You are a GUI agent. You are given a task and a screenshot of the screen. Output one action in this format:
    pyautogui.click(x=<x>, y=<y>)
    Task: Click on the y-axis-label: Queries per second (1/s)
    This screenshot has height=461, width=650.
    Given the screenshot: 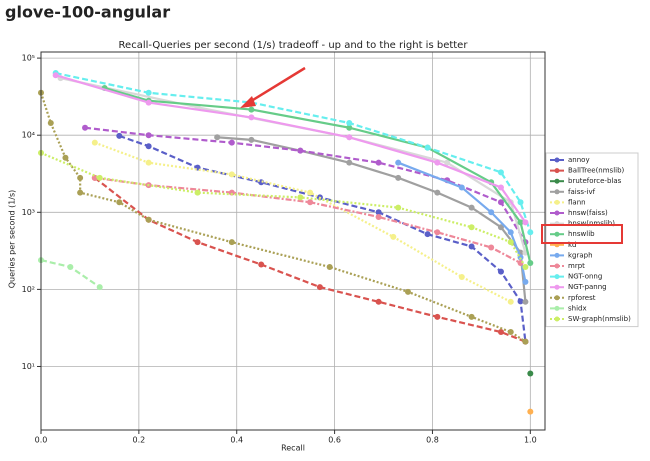 What is the action you would take?
    pyautogui.click(x=12, y=239)
    